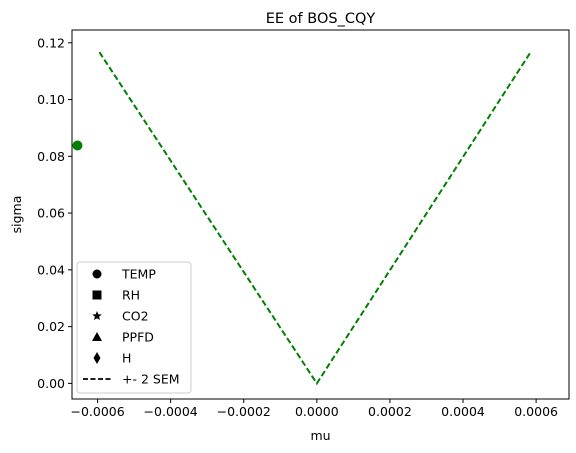  I want to click on circle-marker-icon, so click(97, 274).